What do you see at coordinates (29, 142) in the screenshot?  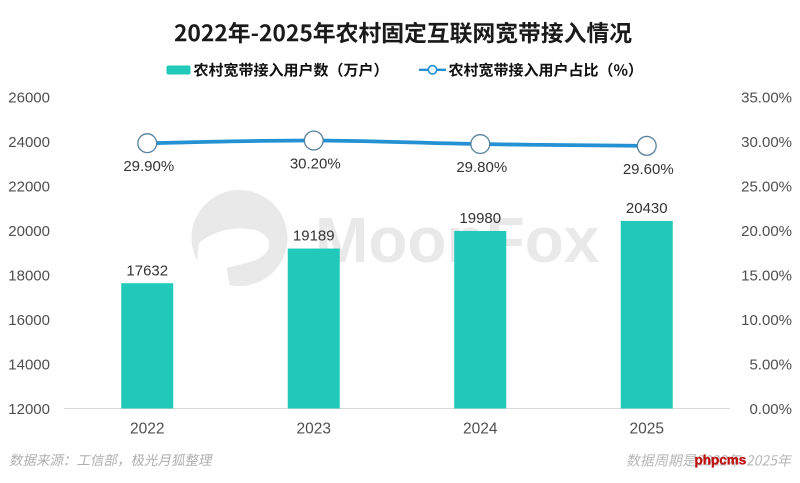 I see `svg-text: 24000` at bounding box center [29, 142].